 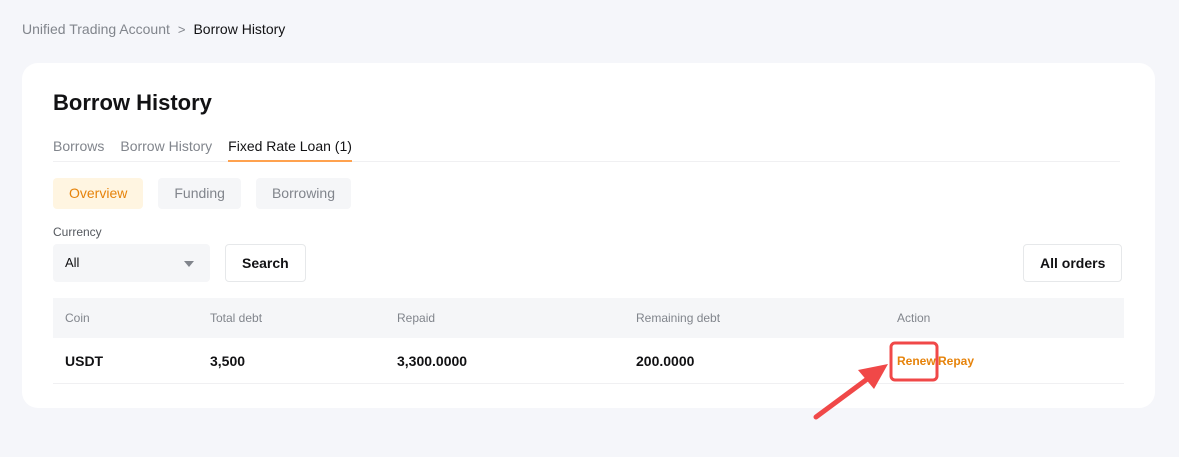 I want to click on currency-value: All, so click(x=72, y=262).